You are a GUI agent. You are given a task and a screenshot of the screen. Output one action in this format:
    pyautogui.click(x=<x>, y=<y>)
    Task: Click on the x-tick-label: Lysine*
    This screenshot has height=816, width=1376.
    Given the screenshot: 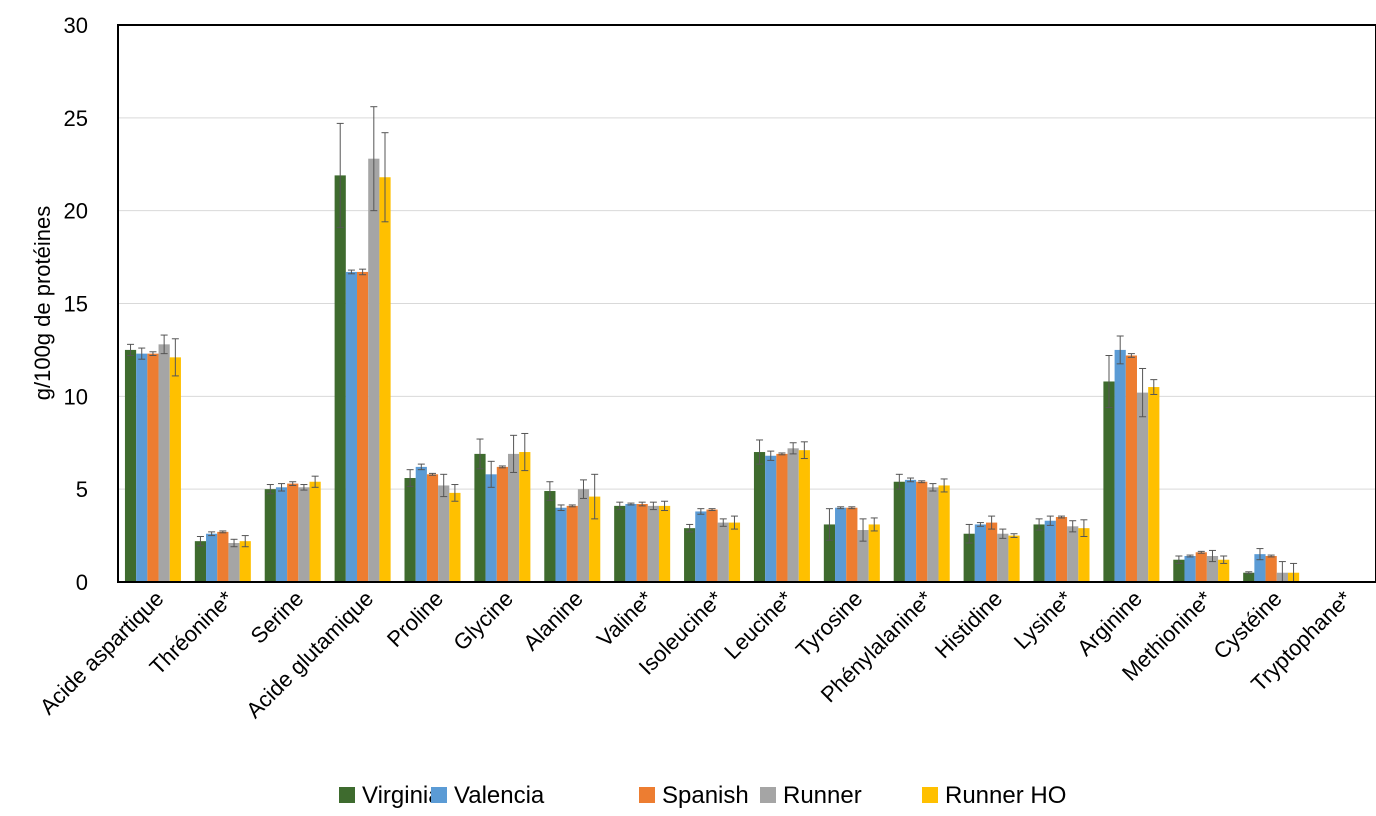 What is the action you would take?
    pyautogui.click(x=1043, y=620)
    